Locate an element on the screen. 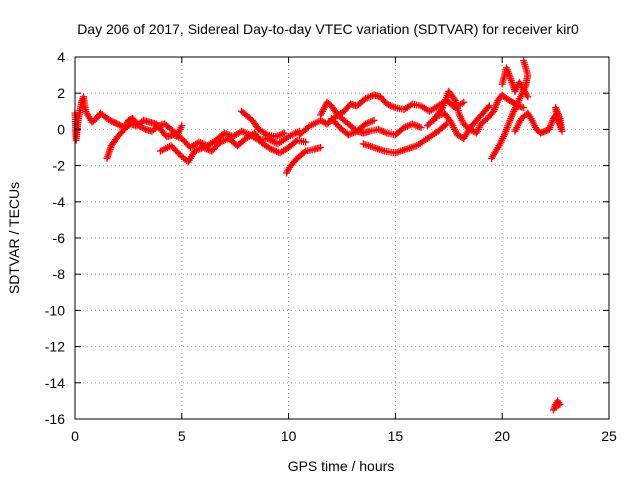  y-tick-label: -12 is located at coordinates (55, 347).